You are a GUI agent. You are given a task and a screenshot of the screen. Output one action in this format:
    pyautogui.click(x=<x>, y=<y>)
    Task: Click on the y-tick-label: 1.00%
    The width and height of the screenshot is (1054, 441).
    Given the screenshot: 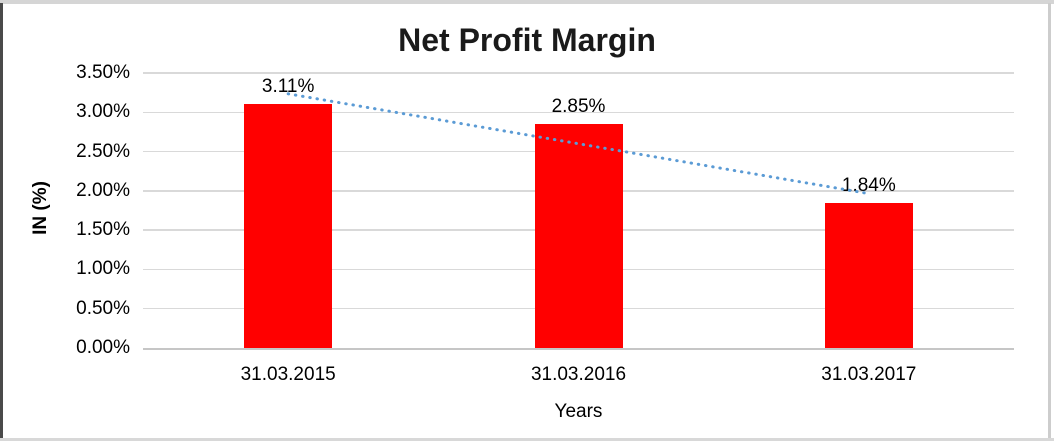 What is the action you would take?
    pyautogui.click(x=103, y=269)
    